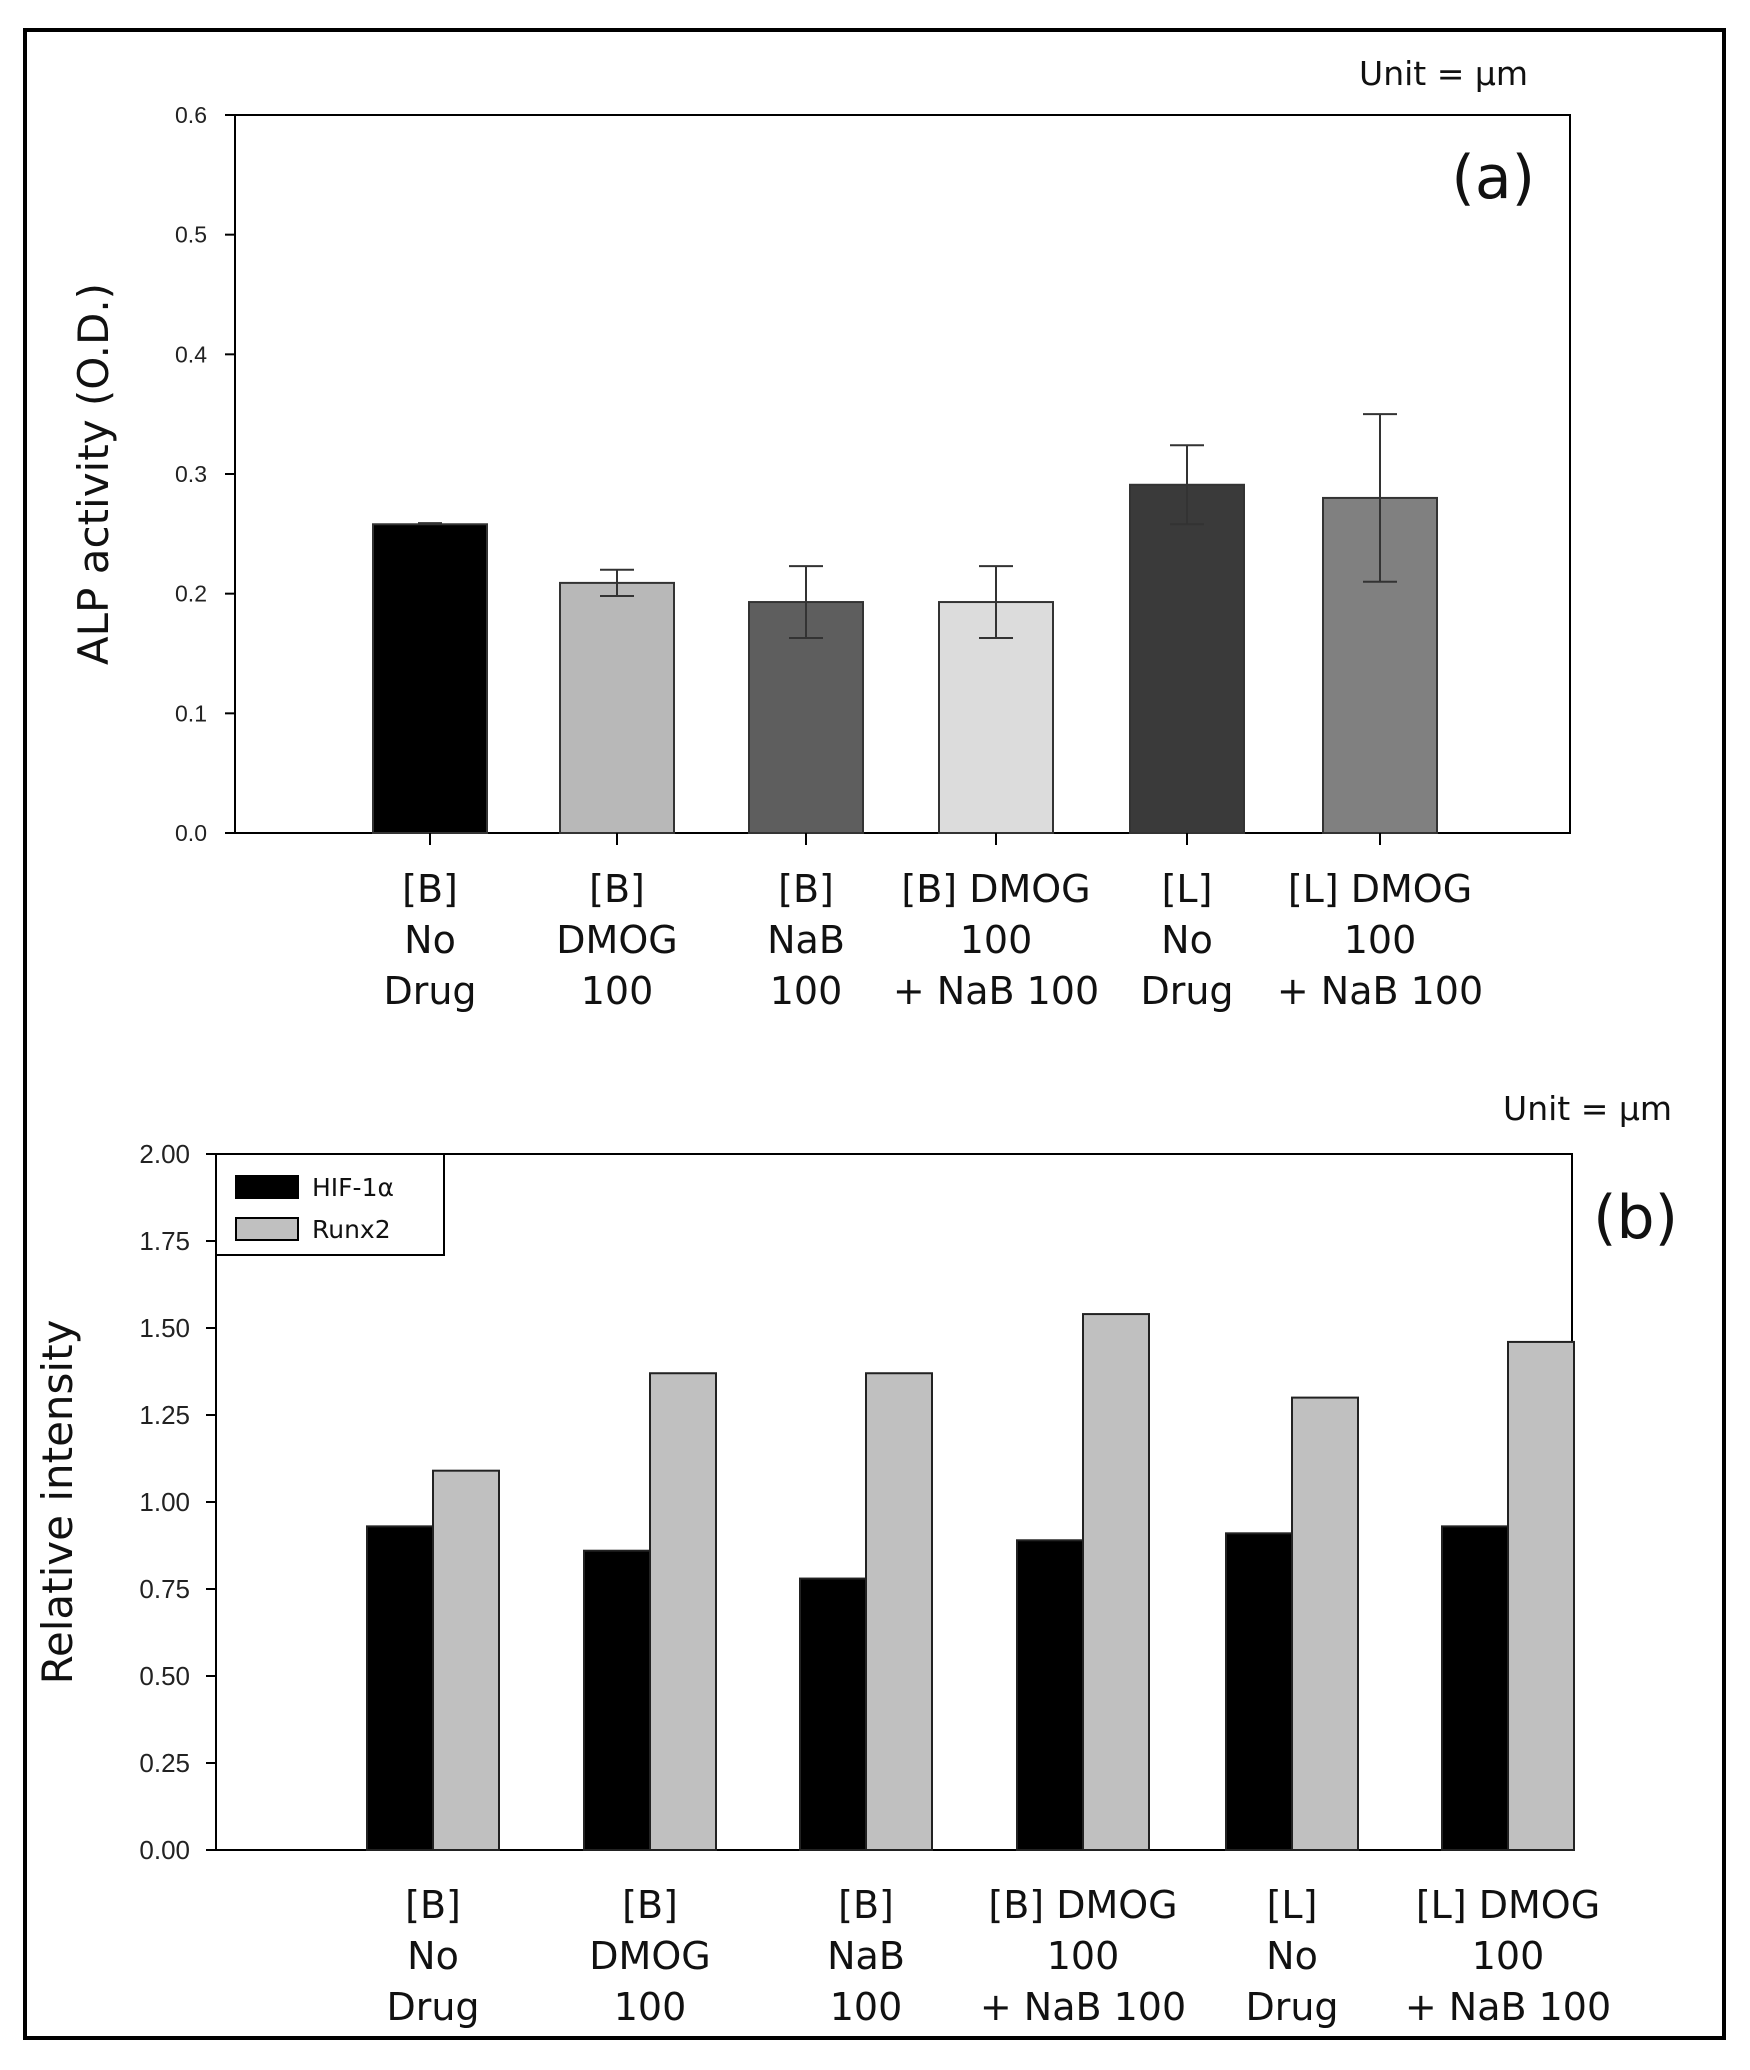  I want to click on x-category-label-a: [B] DMOG, so click(995, 889).